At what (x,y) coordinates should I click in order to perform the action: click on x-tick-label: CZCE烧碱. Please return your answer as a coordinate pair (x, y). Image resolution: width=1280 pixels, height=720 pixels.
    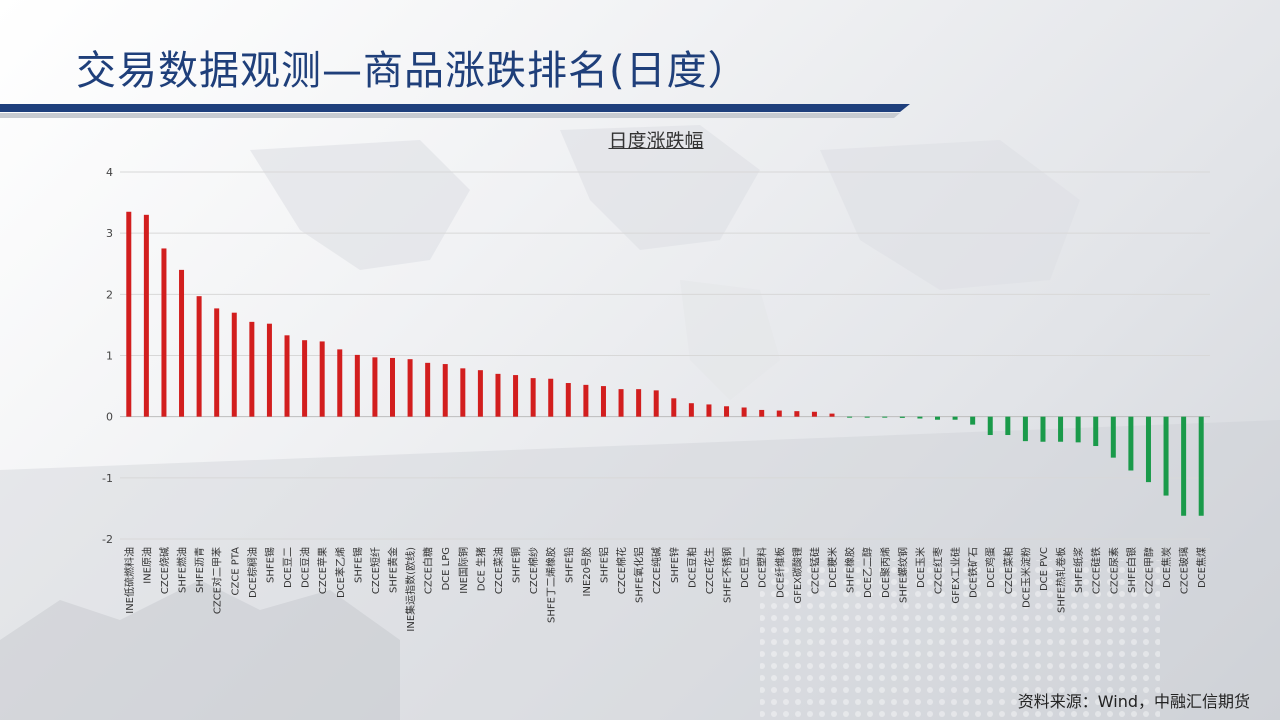
    Looking at the image, I should click on (164, 570).